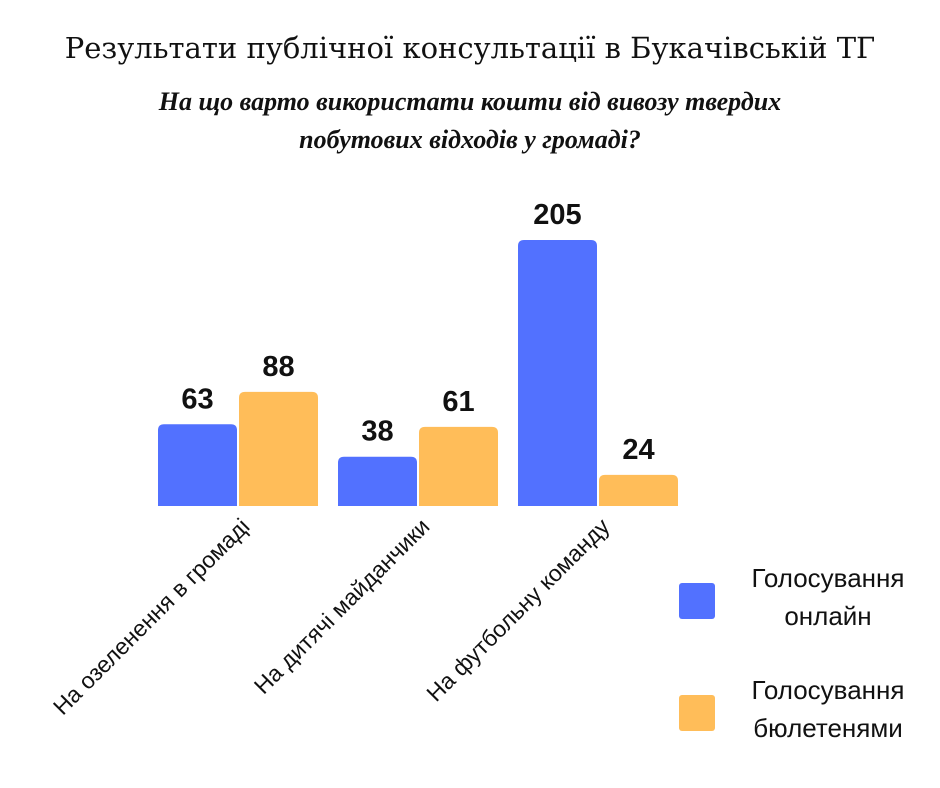 The image size is (940, 788). What do you see at coordinates (828, 597) in the screenshot?
I see `legend-label-1: Голосування онлайн` at bounding box center [828, 597].